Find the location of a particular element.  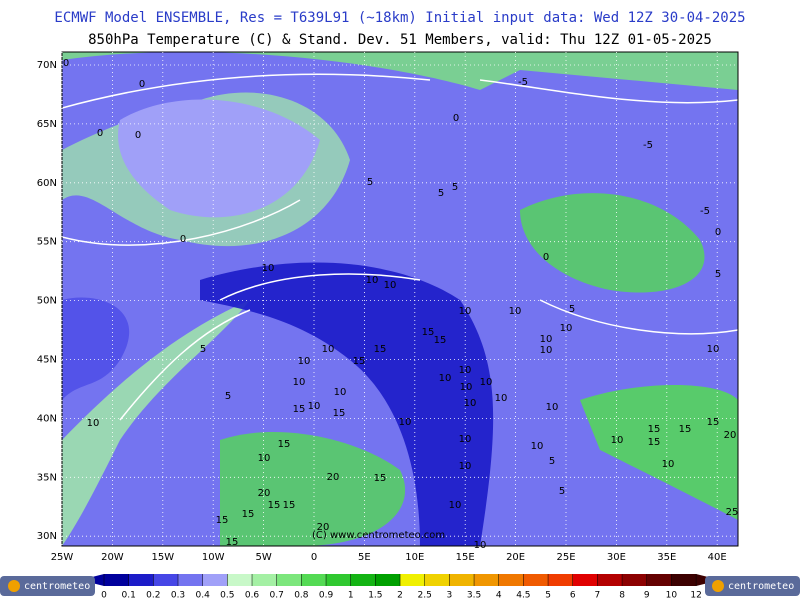

lat-label: 65N is located at coordinates (47, 124).